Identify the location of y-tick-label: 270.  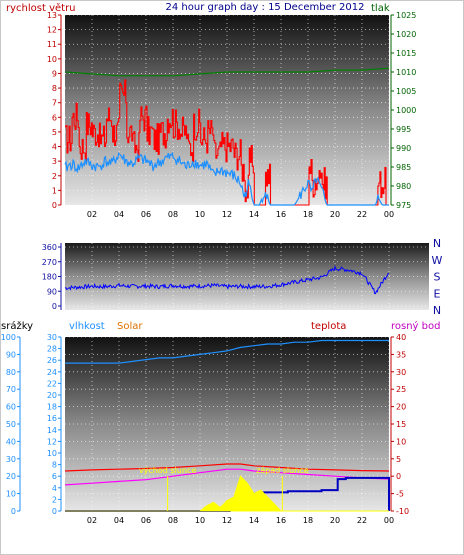
(49, 262).